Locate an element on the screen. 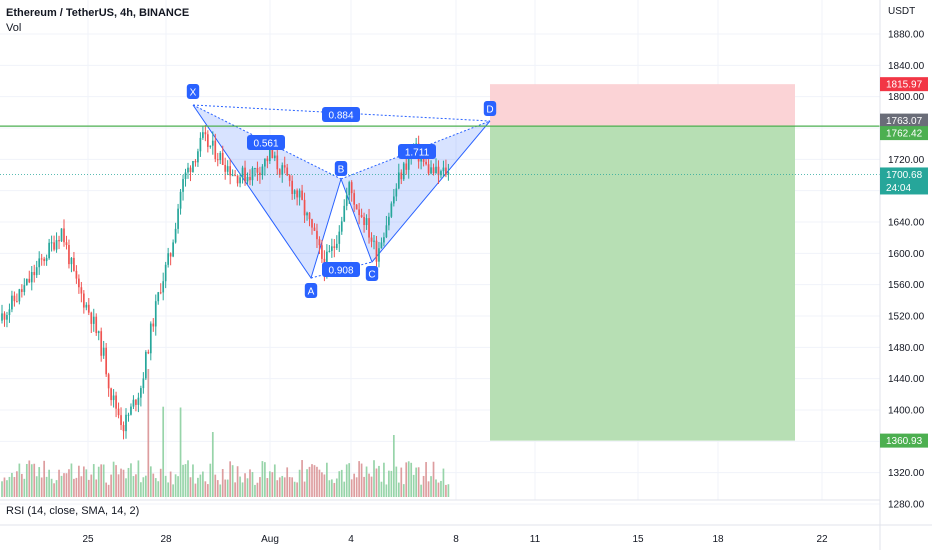 Image resolution: width=932 pixels, height=555 pixels. price-tick-label: 1720.00 is located at coordinates (906, 160).